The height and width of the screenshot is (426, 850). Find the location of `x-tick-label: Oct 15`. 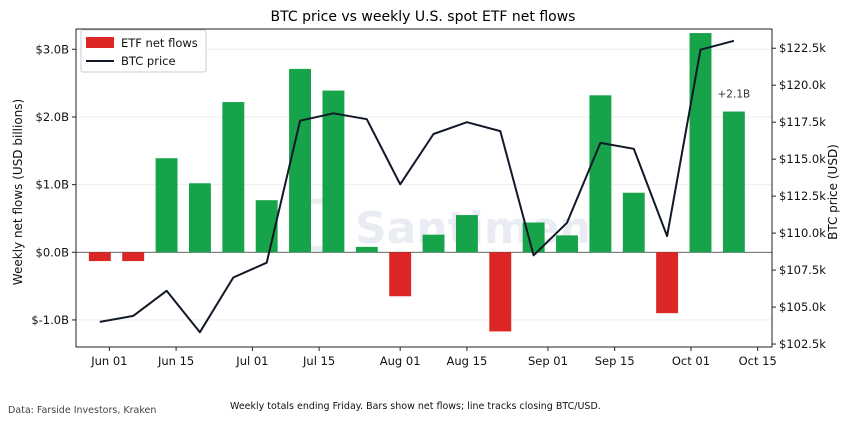

x-tick-label: Oct 15 is located at coordinates (758, 361).